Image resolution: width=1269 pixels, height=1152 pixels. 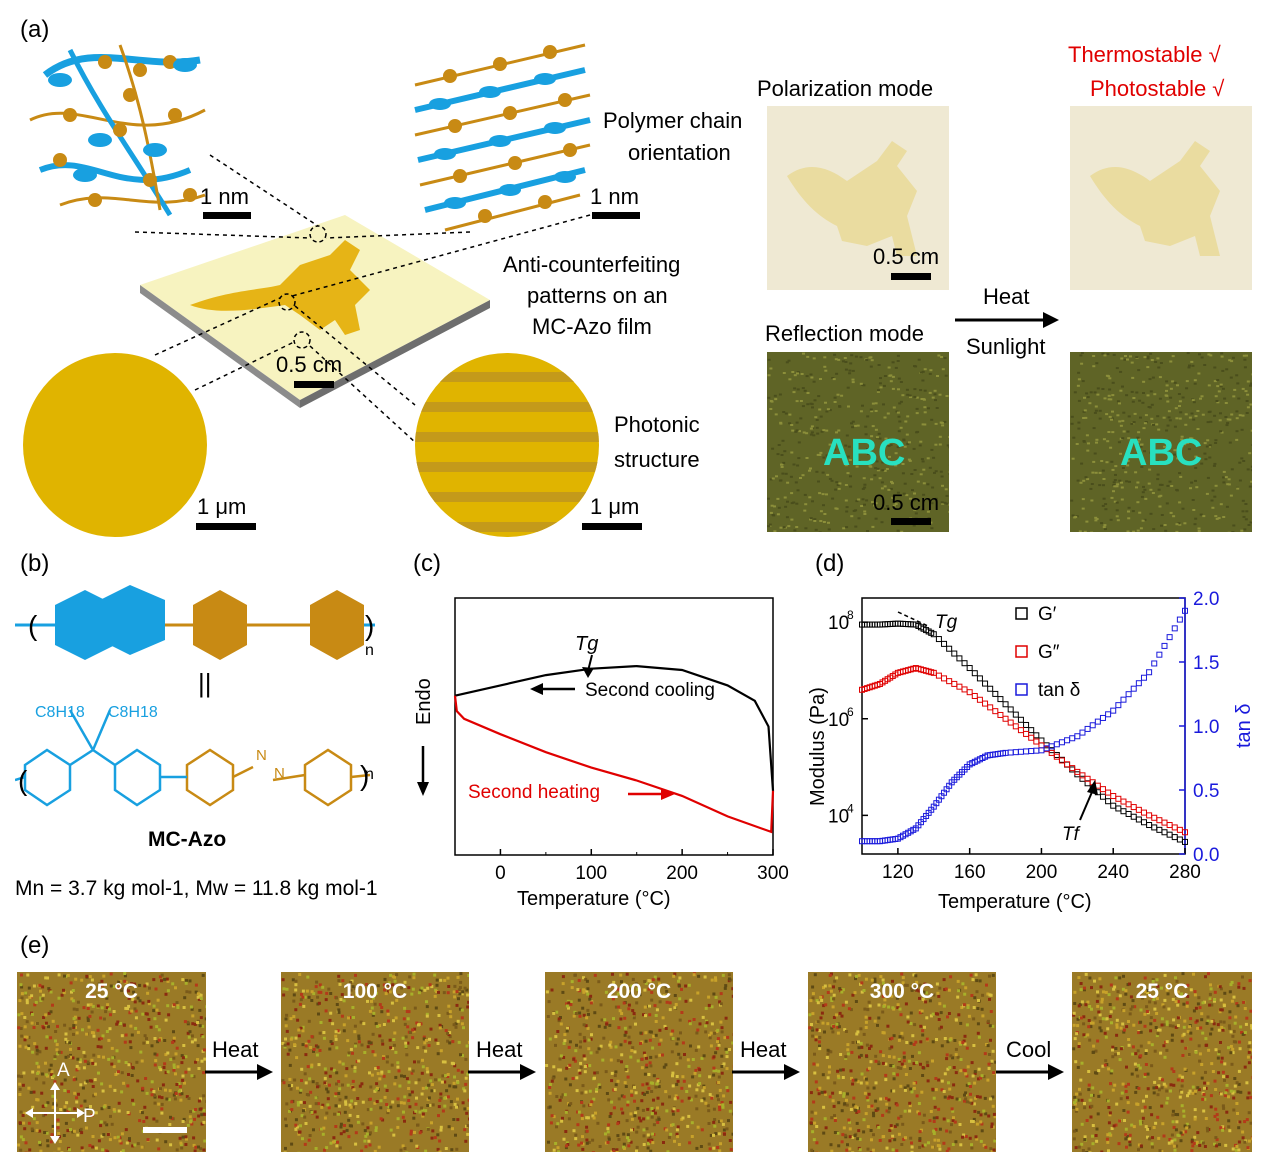 I want to click on pom-scale-bar, so click(x=165, y=1130).